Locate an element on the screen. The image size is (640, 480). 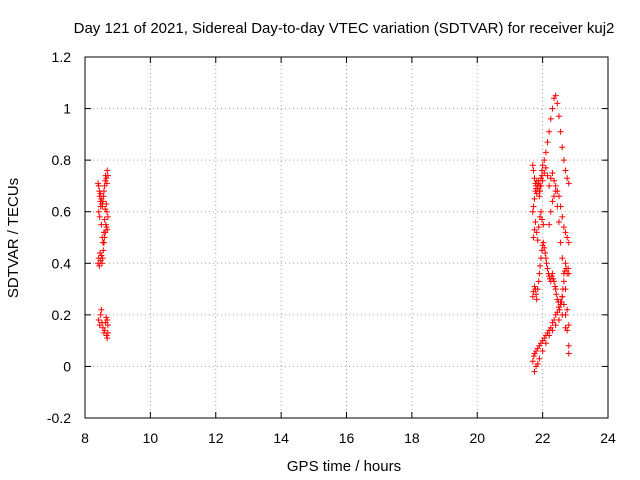
x-tick-labels: 8 10 12 14 16 18 20 22 24 is located at coordinates (348, 438).